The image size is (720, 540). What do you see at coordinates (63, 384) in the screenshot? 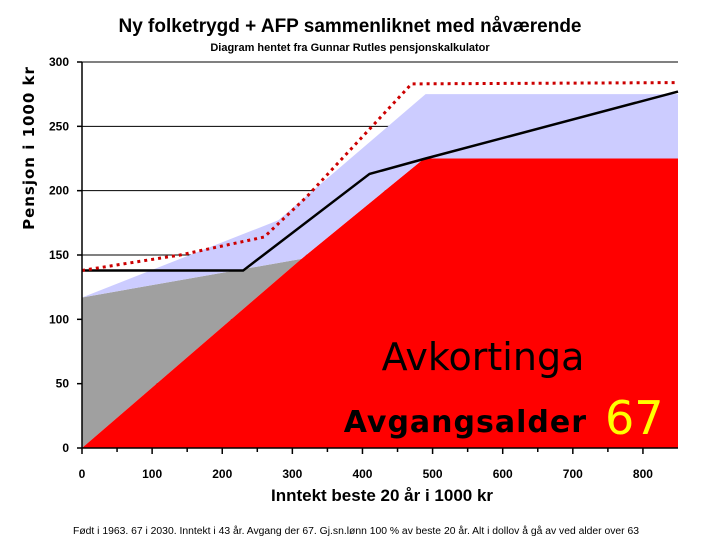
I see `y-tick-label-50: 50` at bounding box center [63, 384].